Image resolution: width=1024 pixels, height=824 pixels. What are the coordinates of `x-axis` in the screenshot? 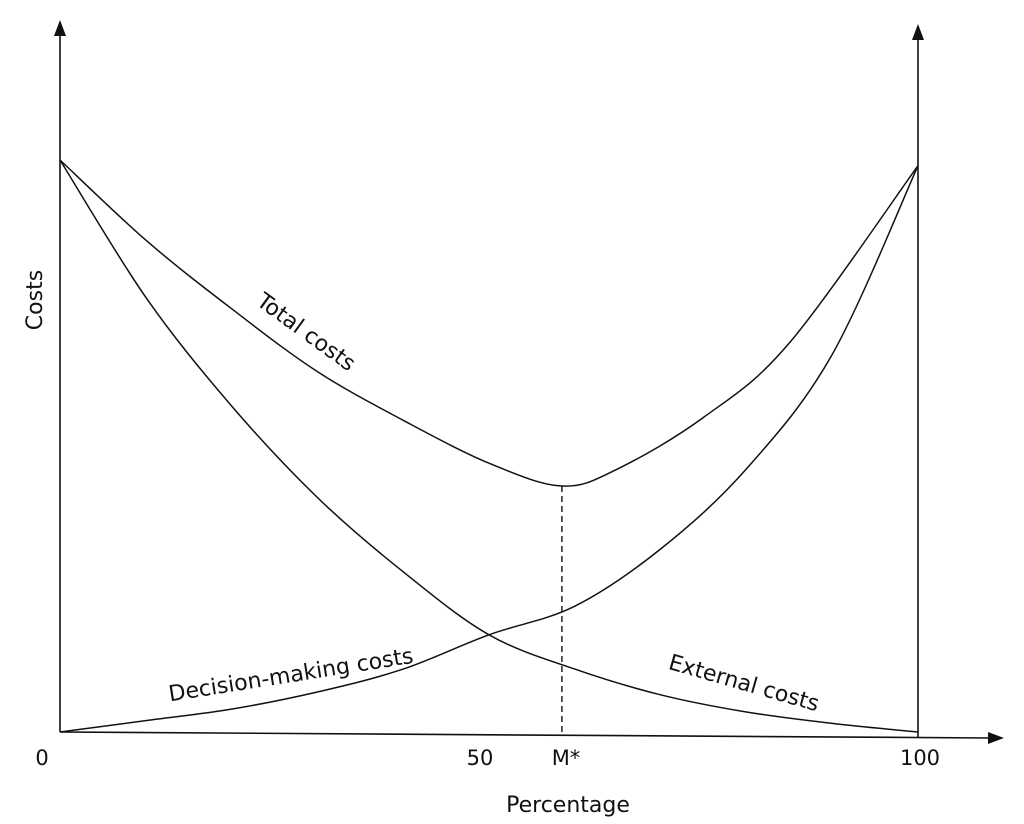 It's located at (525, 735).